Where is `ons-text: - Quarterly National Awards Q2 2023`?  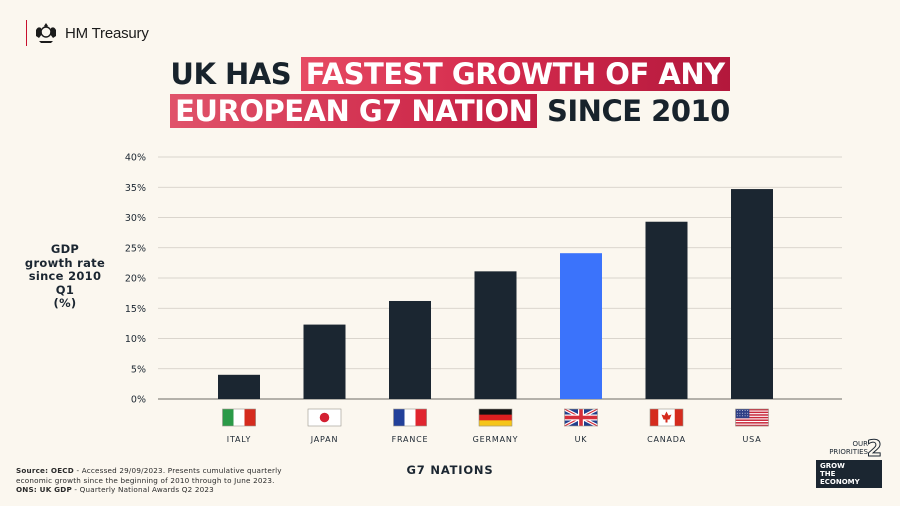
ons-text: - Quarterly National Awards Q2 2023 is located at coordinates (142, 490).